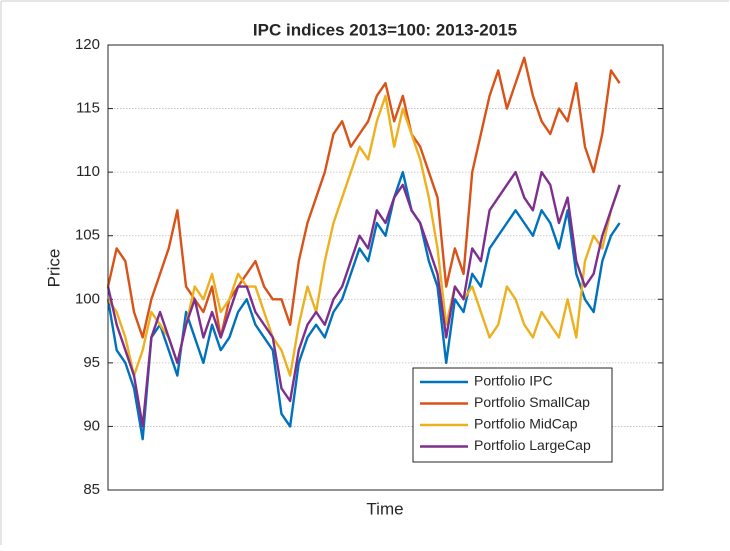  What do you see at coordinates (87, 235) in the screenshot?
I see `y-tick-label: 105` at bounding box center [87, 235].